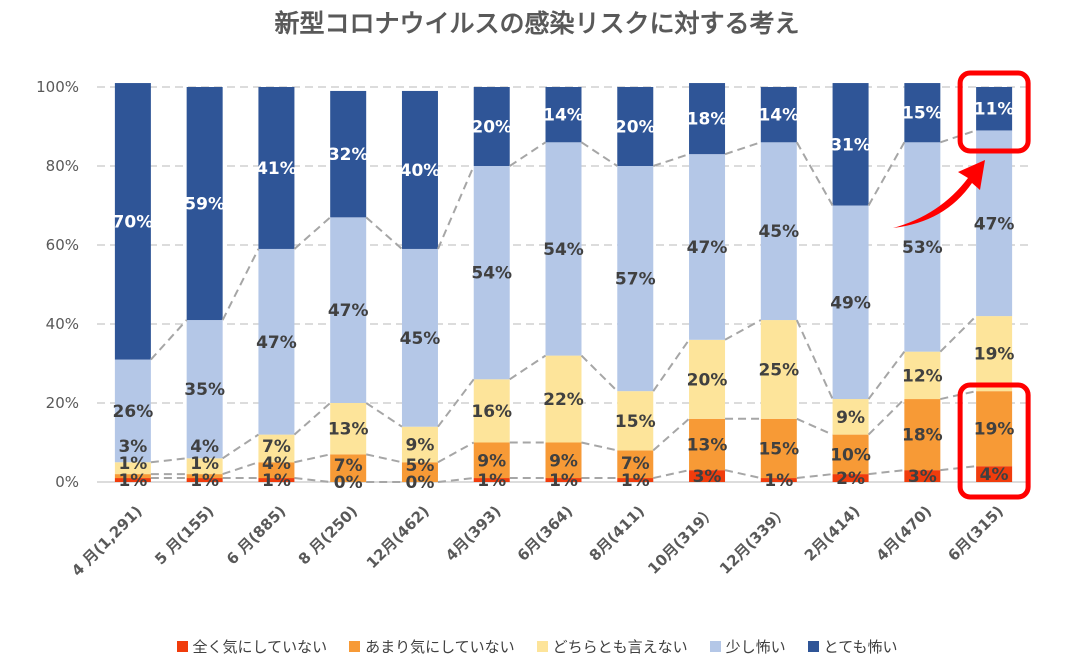  I want to click on x-tick-label: 8 月(250), so click(328, 535).